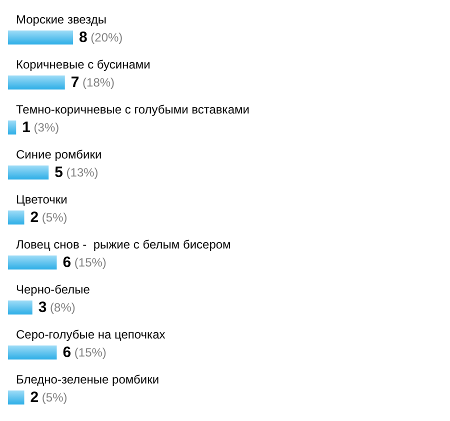  What do you see at coordinates (101, 37) in the screenshot?
I see `data-label: 8 (20%)` at bounding box center [101, 37].